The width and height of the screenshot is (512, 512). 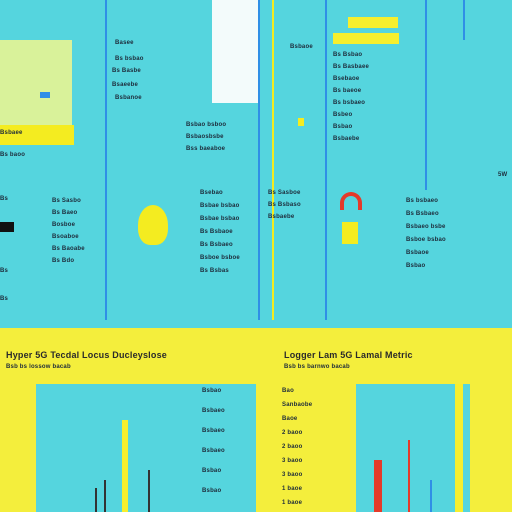 I want to click on red-bar, so click(x=378, y=486).